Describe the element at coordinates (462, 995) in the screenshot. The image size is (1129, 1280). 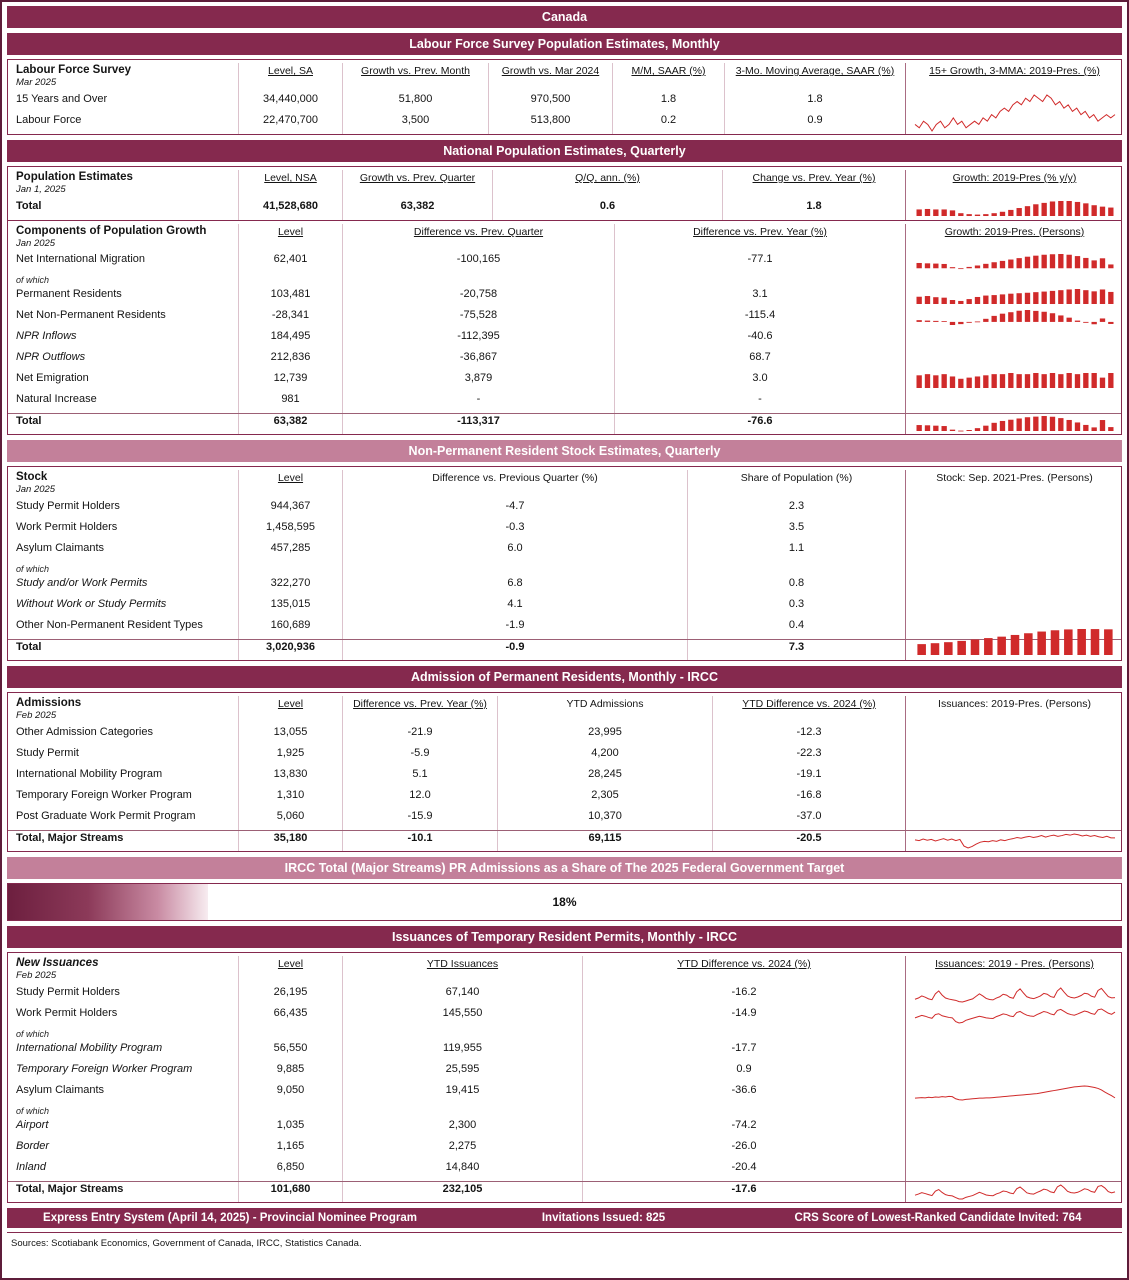
I see `cell-value: 67,140` at that location.